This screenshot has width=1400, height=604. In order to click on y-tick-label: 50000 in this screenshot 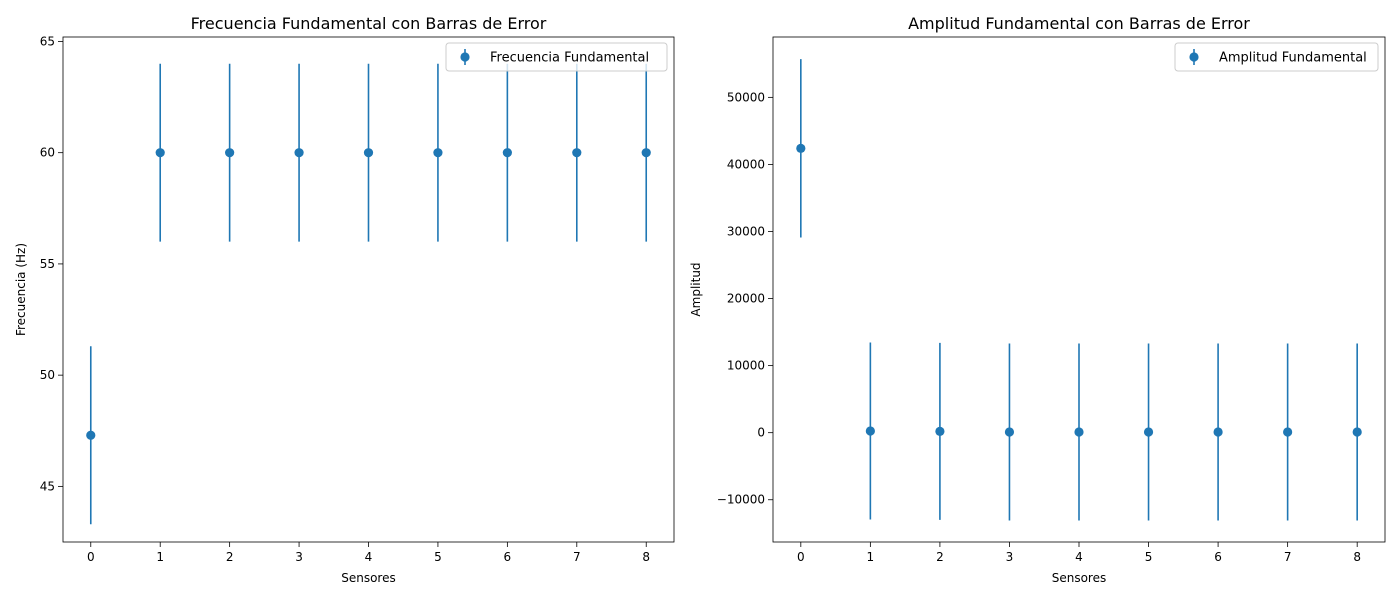, I will do `click(746, 97)`.